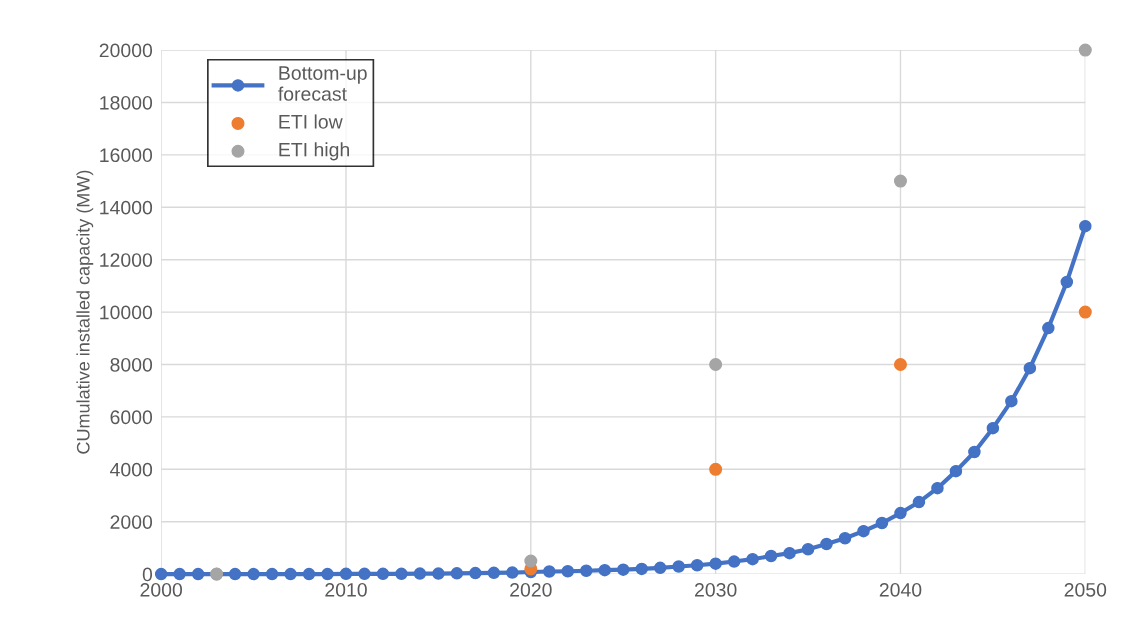 The image size is (1127, 618). What do you see at coordinates (126, 102) in the screenshot?
I see `y-tick-label: 18000` at bounding box center [126, 102].